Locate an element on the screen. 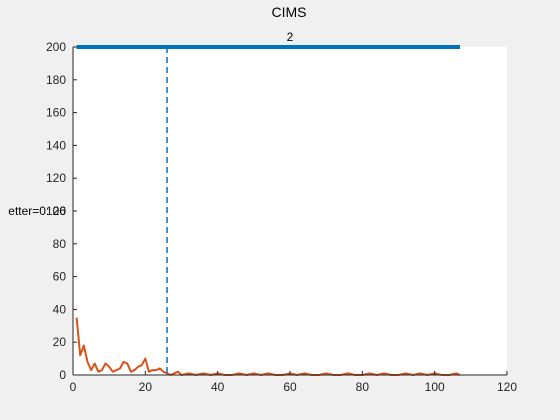 The image size is (560, 420). y-tick-label: 60 is located at coordinates (60, 277).